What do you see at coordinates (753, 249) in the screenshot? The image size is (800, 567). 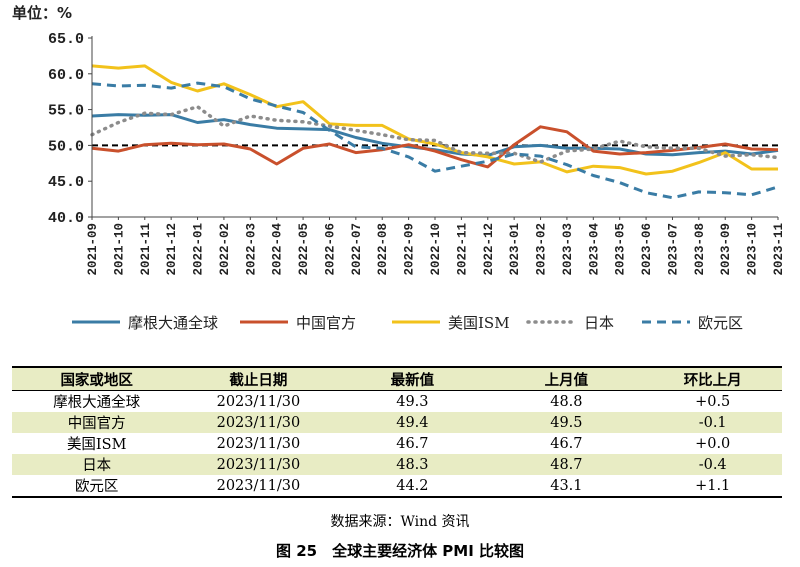 I see `x-tick-label: 2023-10` at bounding box center [753, 249].